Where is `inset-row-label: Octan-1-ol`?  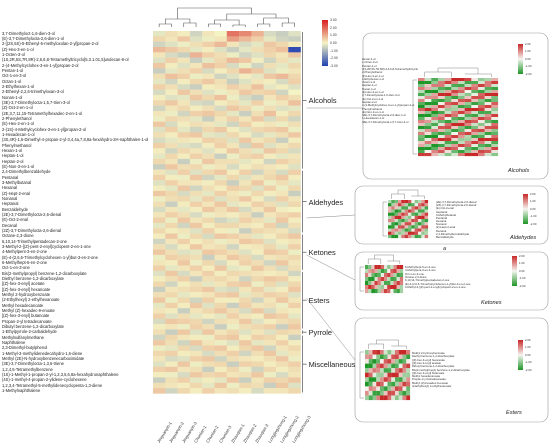
inset-row-label: Octan-1-ol is located at coordinates (369, 82).